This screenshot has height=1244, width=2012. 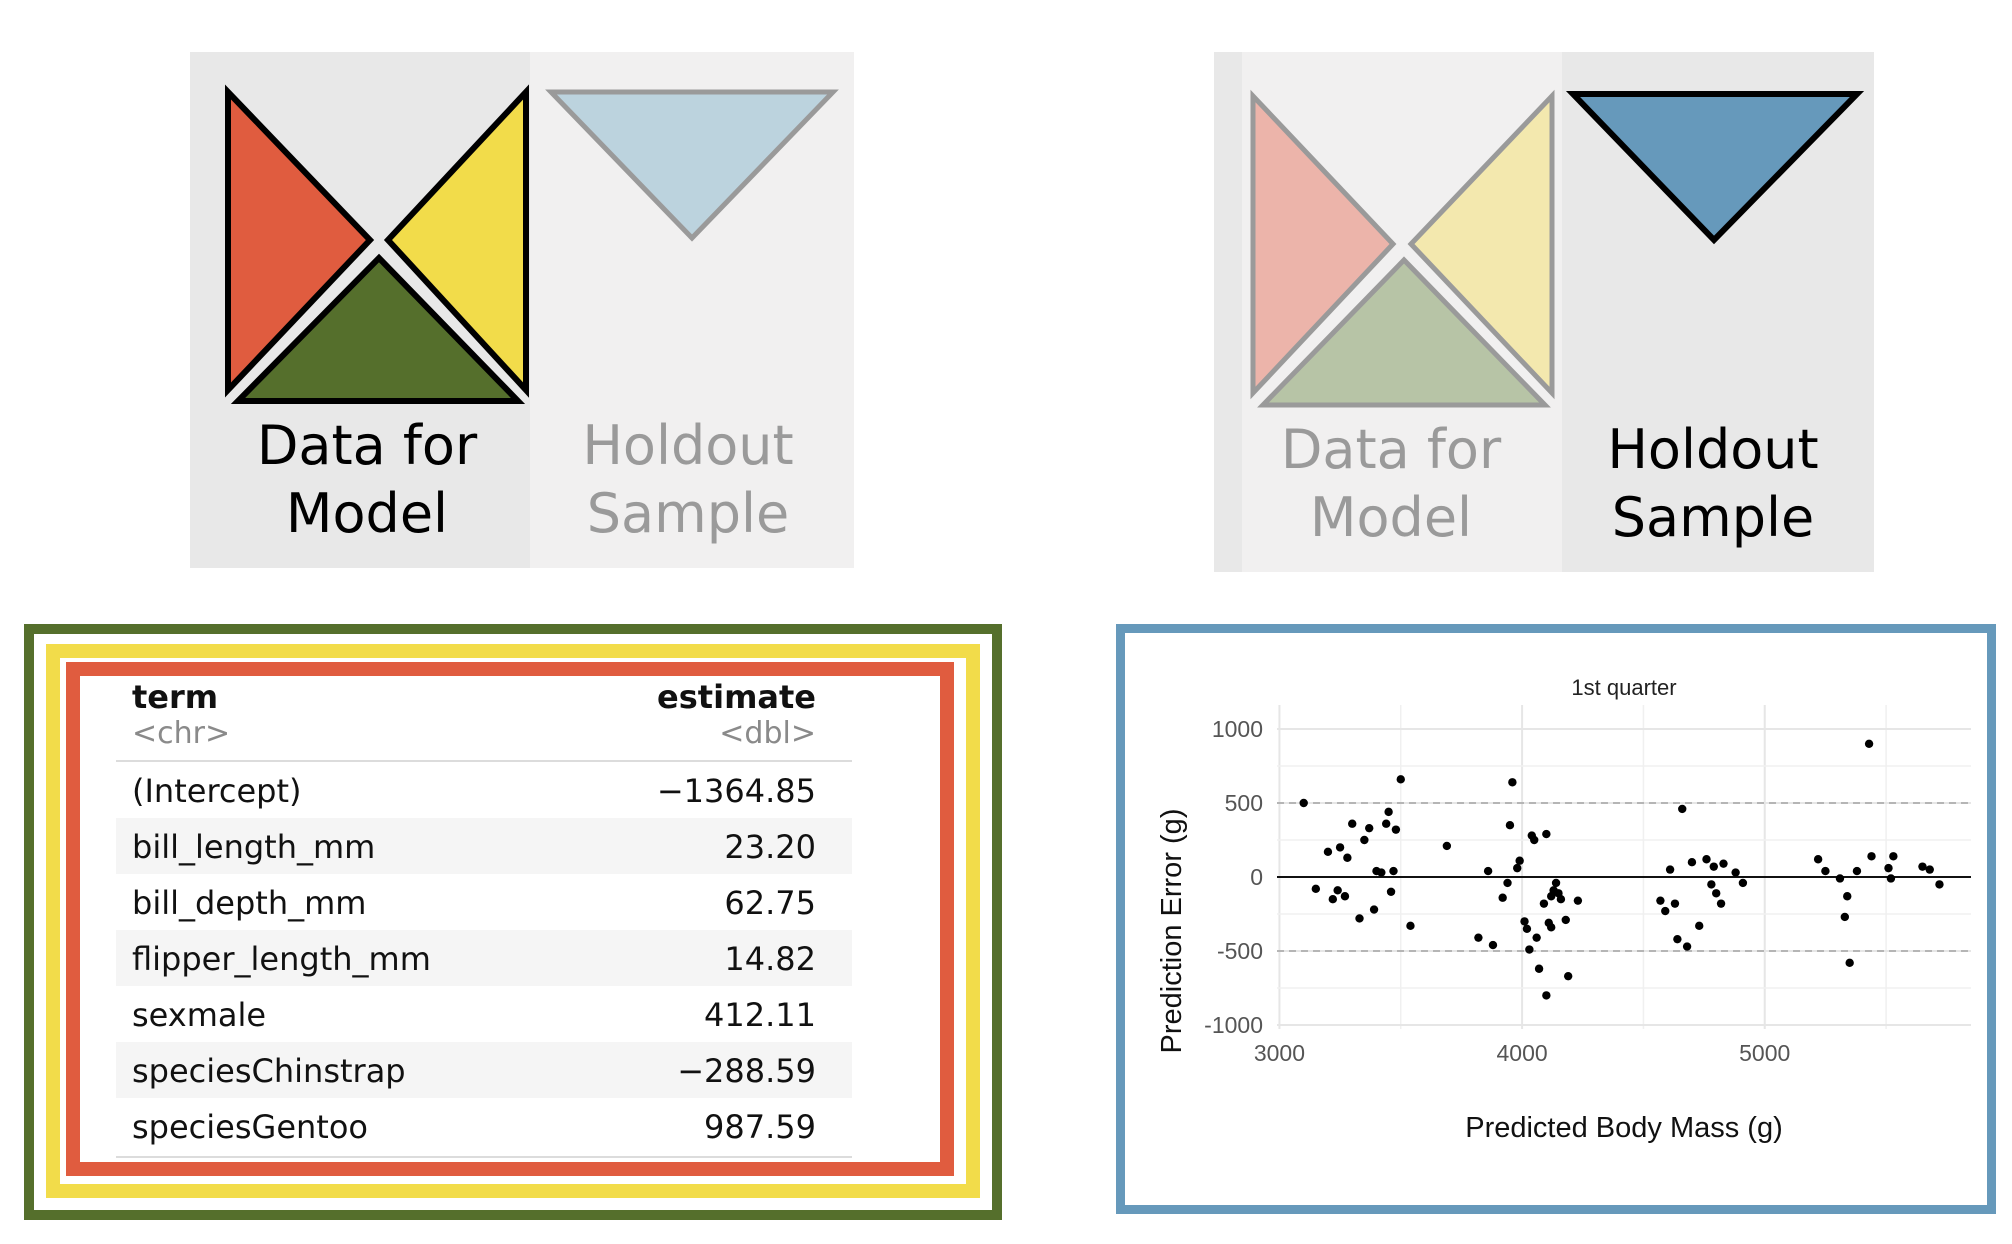 I want to click on term-cell: (Intercept), so click(x=217, y=791).